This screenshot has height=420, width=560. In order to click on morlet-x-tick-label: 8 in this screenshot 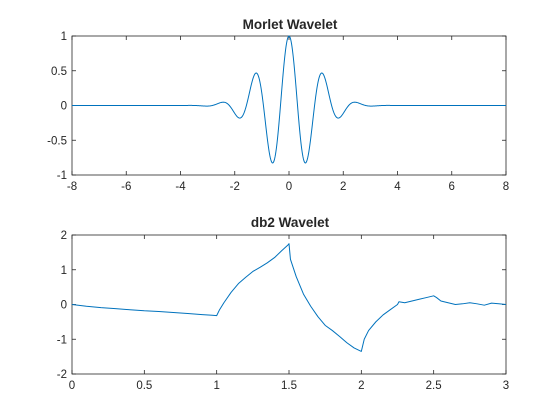, I will do `click(506, 187)`.